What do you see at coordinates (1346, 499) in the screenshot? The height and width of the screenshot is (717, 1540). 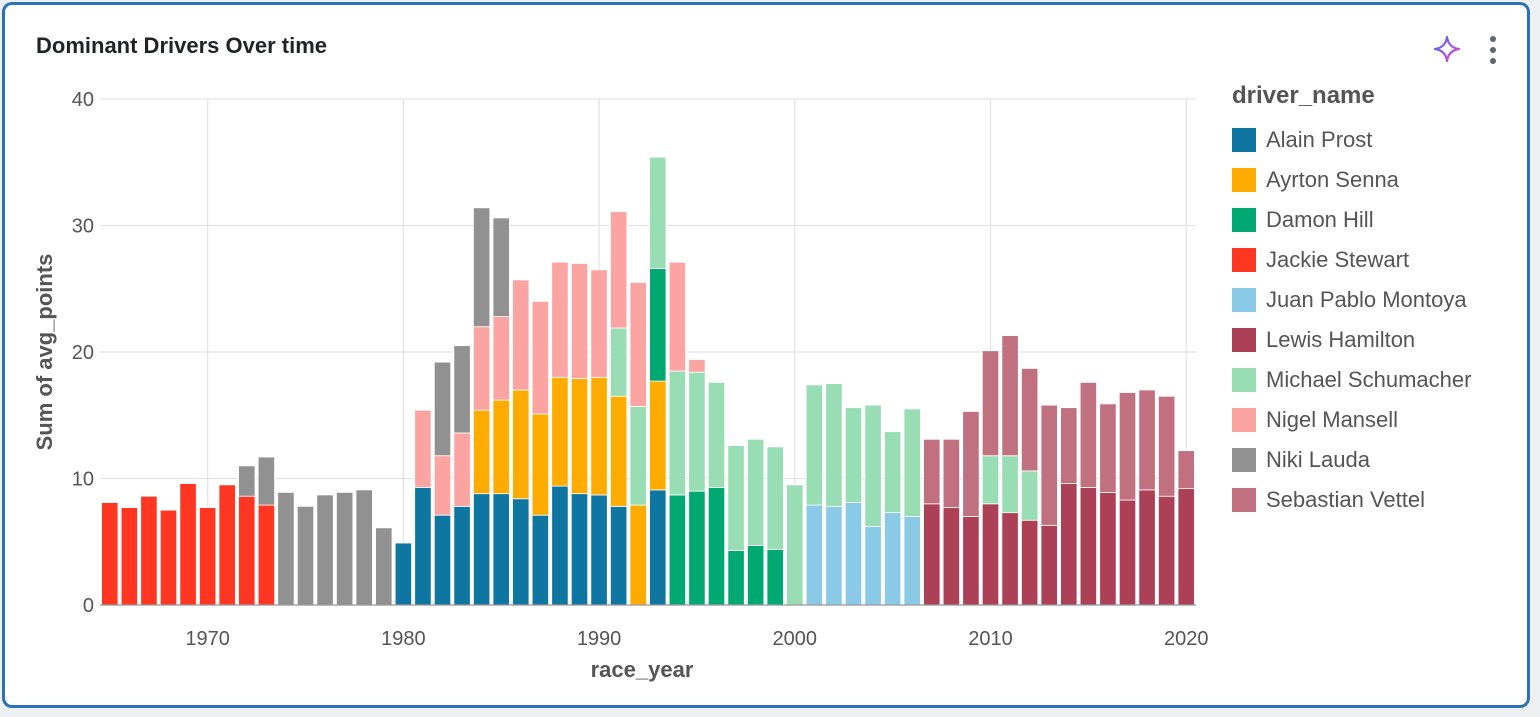 I see `legend-label: Sebastian Vettel` at bounding box center [1346, 499].